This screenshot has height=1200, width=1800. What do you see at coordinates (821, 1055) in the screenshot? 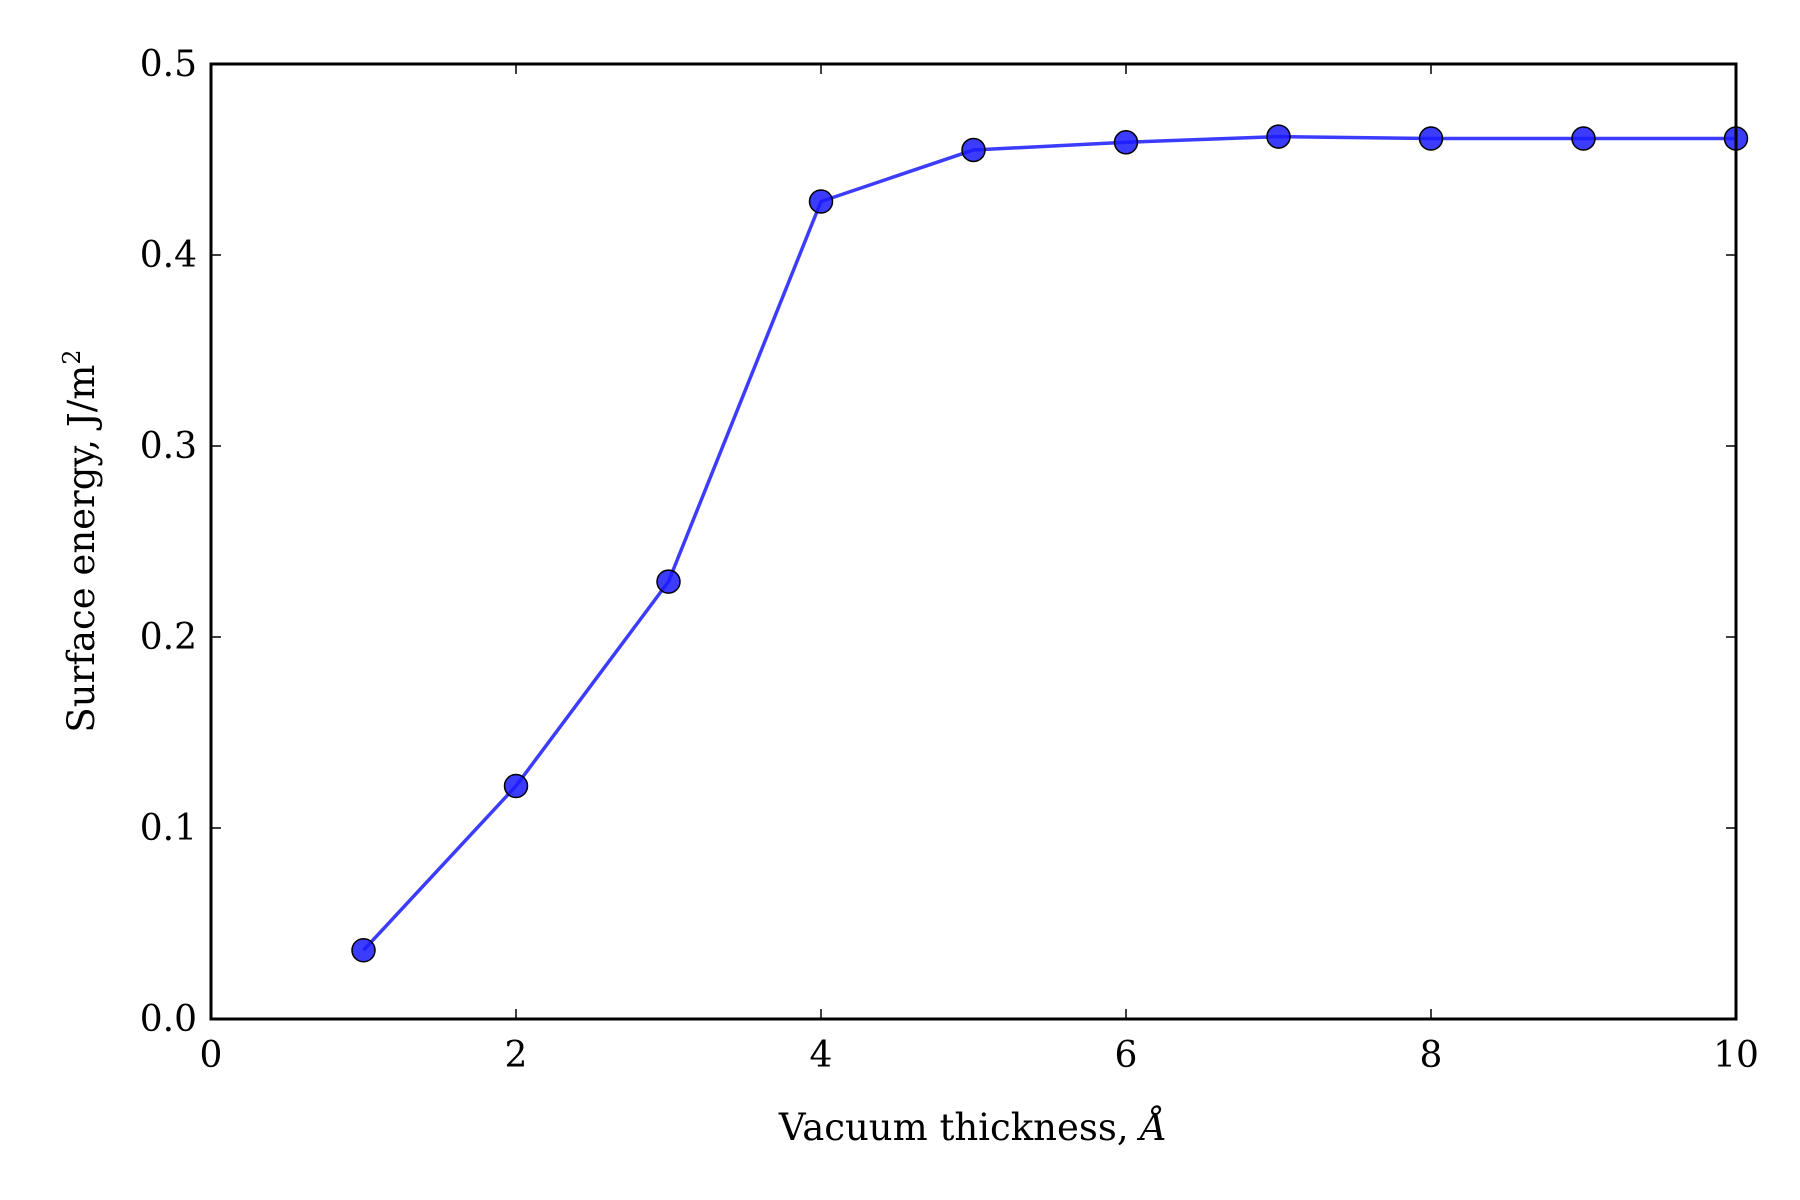
I see `x-tick-label: 4` at bounding box center [821, 1055].